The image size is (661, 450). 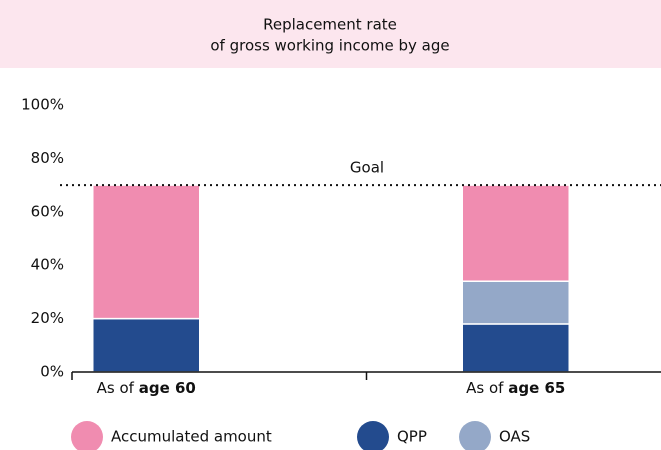 What do you see at coordinates (52, 372) in the screenshot?
I see `y-tick-label: 0%` at bounding box center [52, 372].